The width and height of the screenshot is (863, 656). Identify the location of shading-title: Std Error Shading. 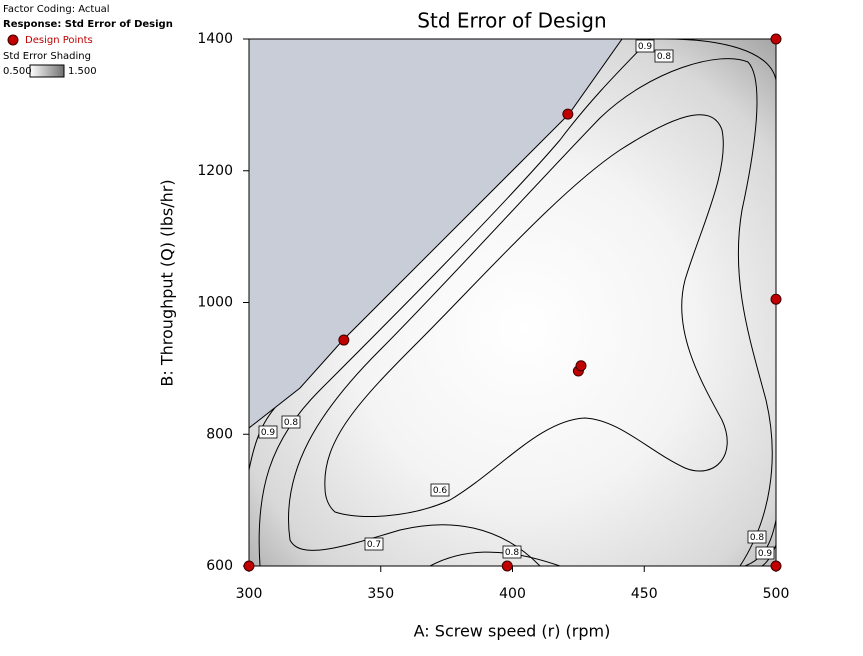
(47, 56).